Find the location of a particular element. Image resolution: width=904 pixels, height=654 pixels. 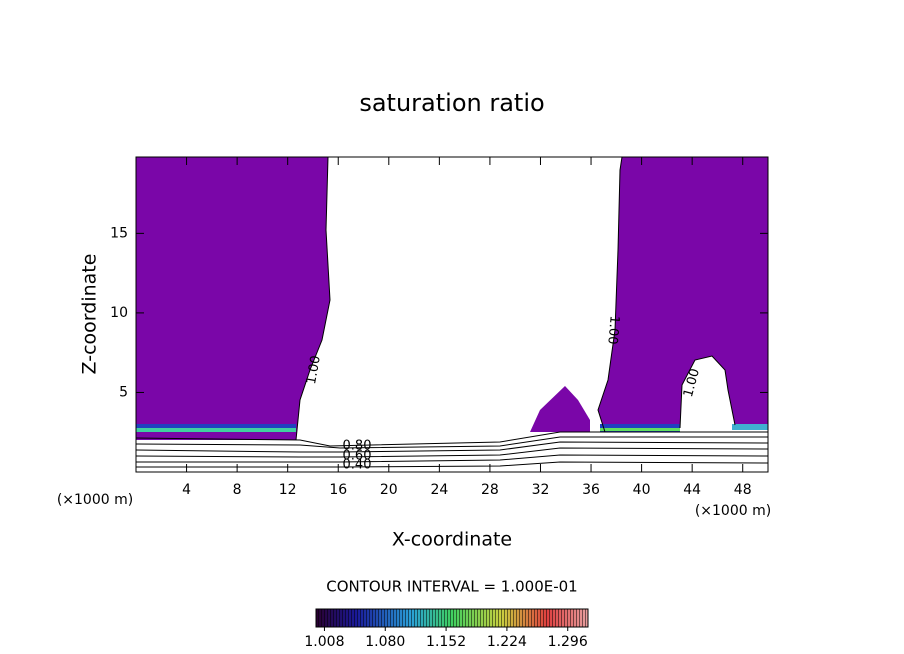

colorbar-tick-label: 1.008 is located at coordinates (324, 642).